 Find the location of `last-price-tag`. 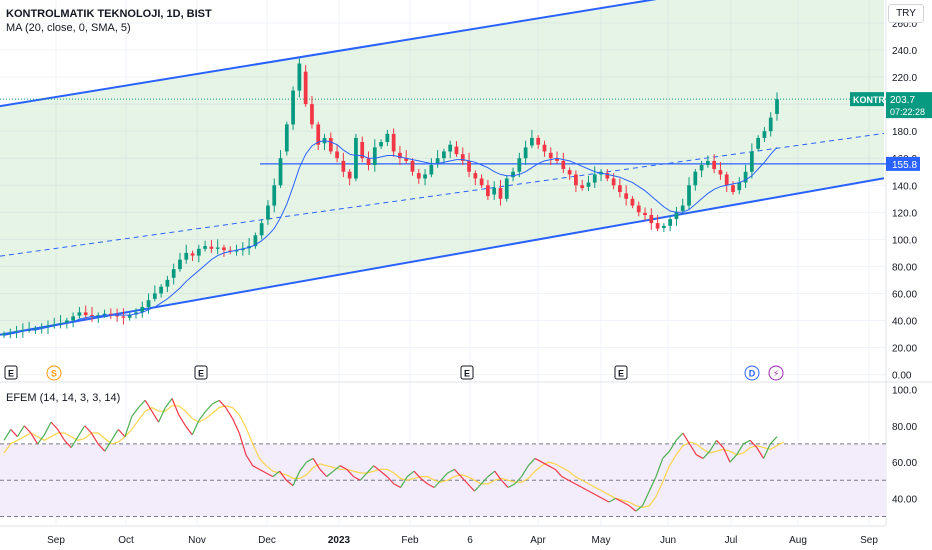

last-price-tag is located at coordinates (909, 105).